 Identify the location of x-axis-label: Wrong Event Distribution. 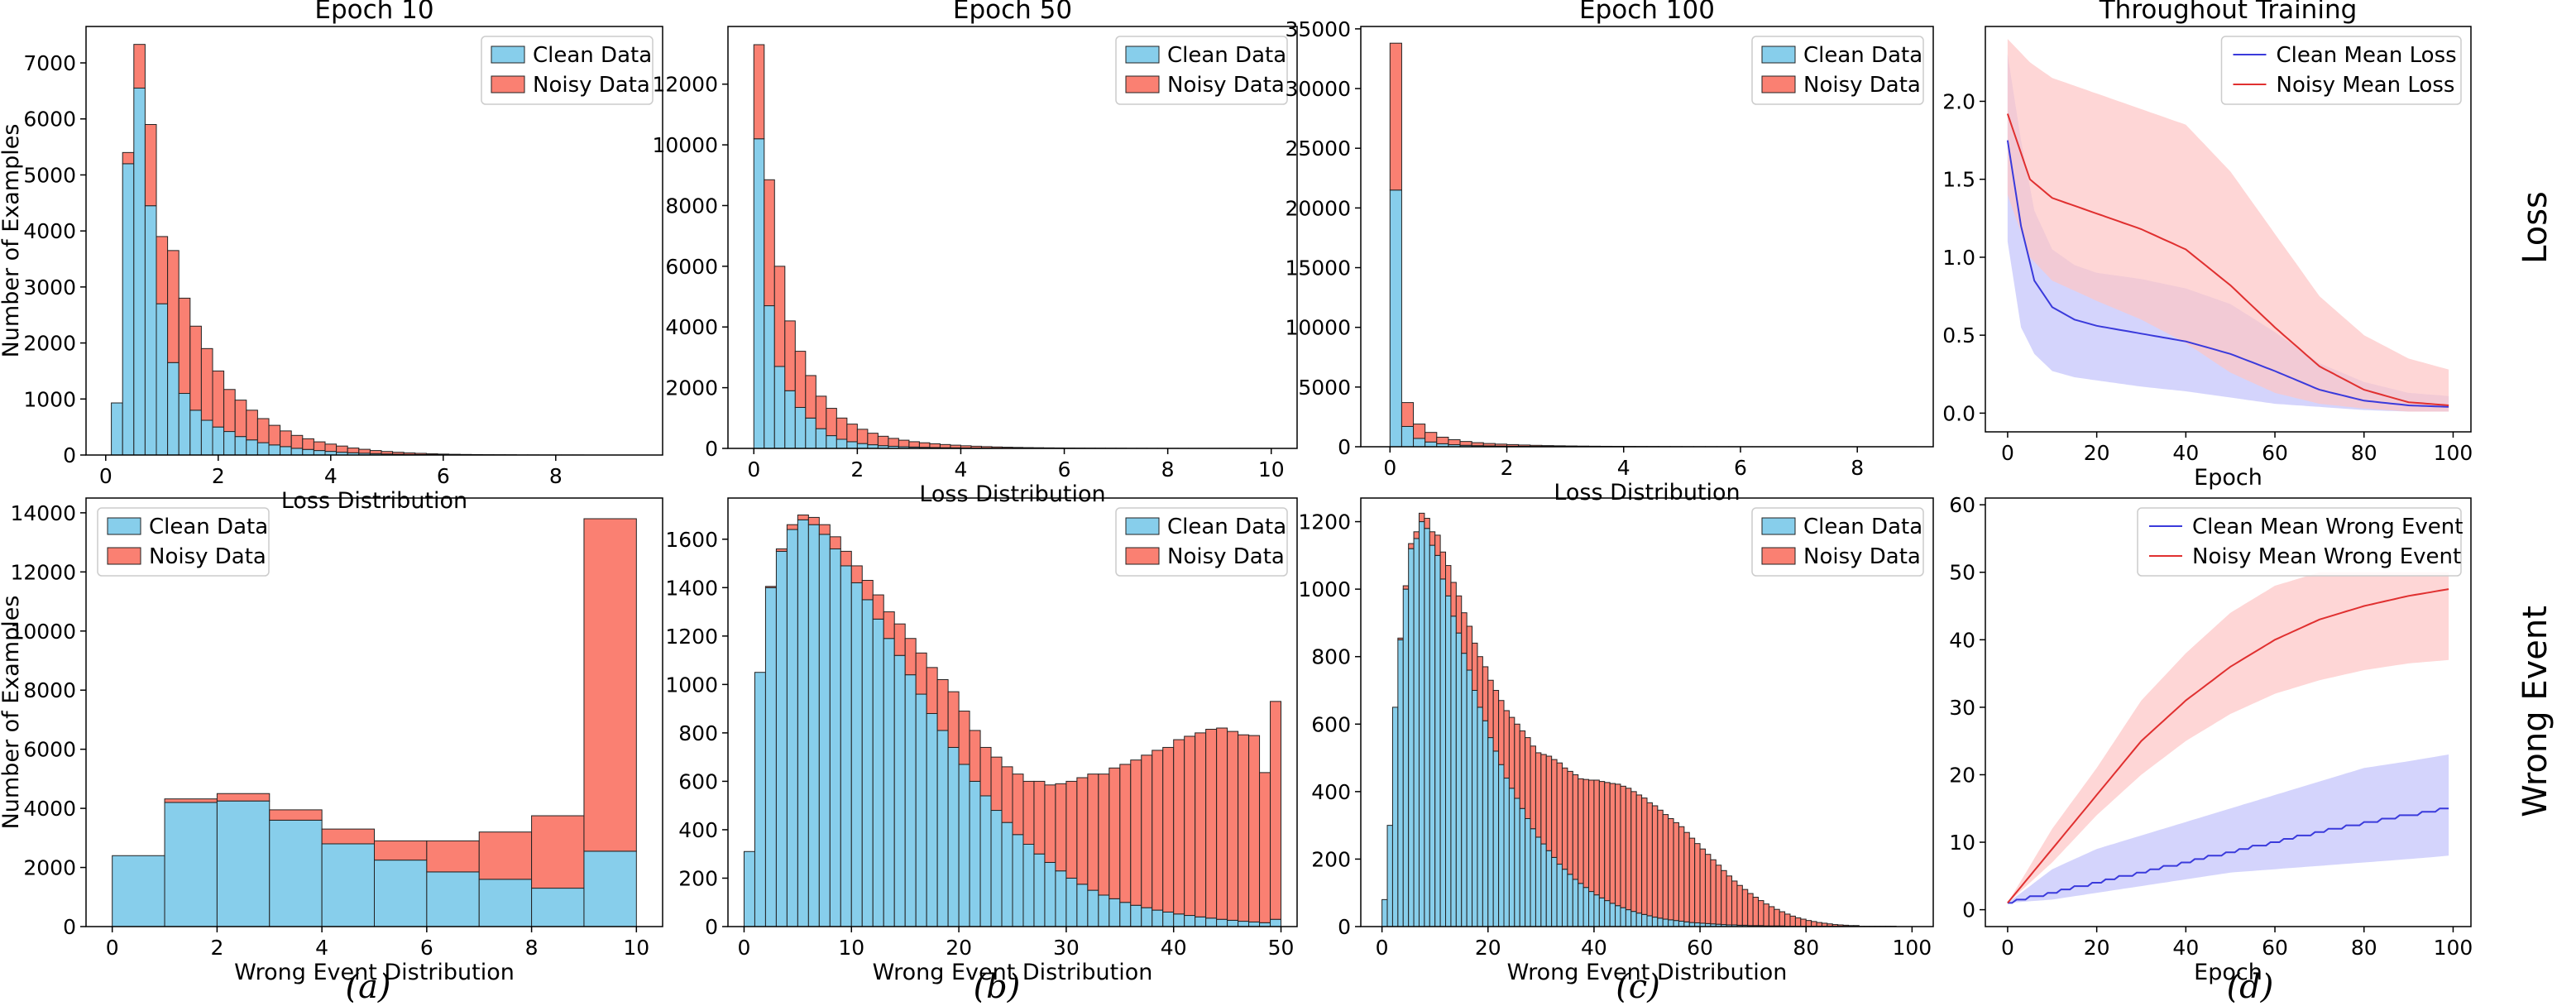
(1648, 972).